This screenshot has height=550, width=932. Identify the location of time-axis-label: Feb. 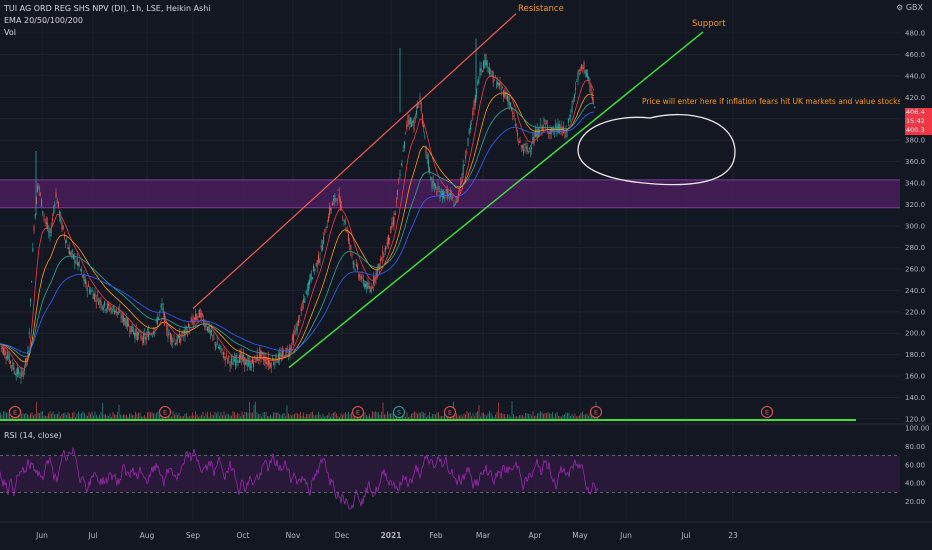
(436, 535).